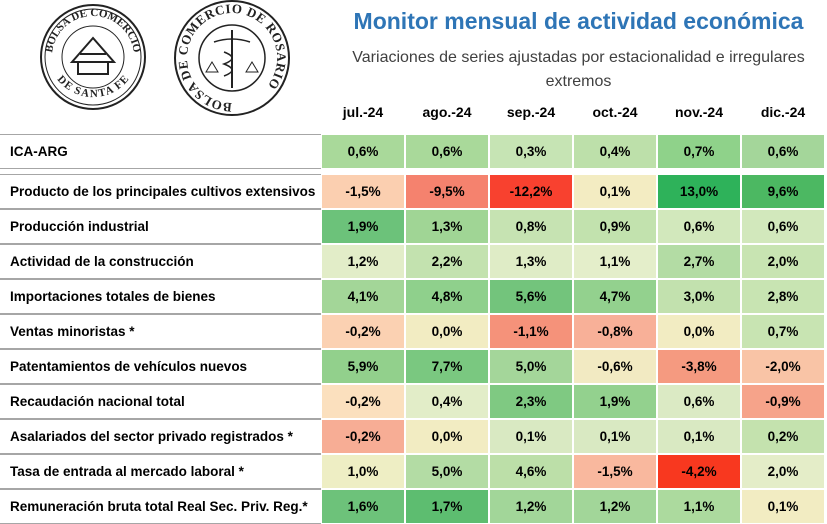  What do you see at coordinates (783, 436) in the screenshot?
I see `cell: 0,2%` at bounding box center [783, 436].